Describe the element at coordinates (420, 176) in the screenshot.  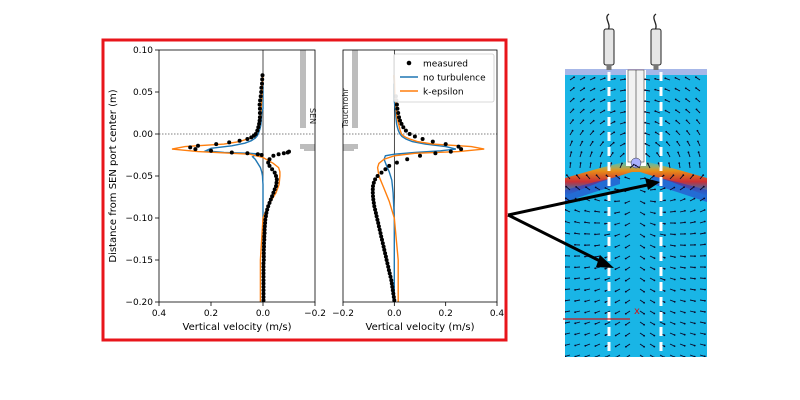
I see `right-plot-axes-frame` at that location.